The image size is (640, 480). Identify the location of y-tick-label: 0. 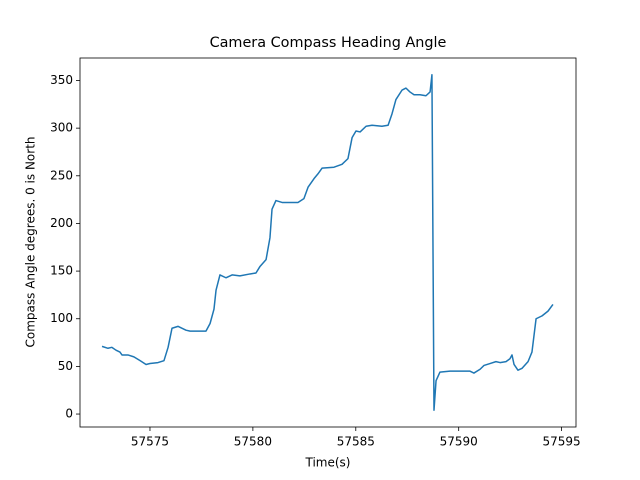
(69, 414).